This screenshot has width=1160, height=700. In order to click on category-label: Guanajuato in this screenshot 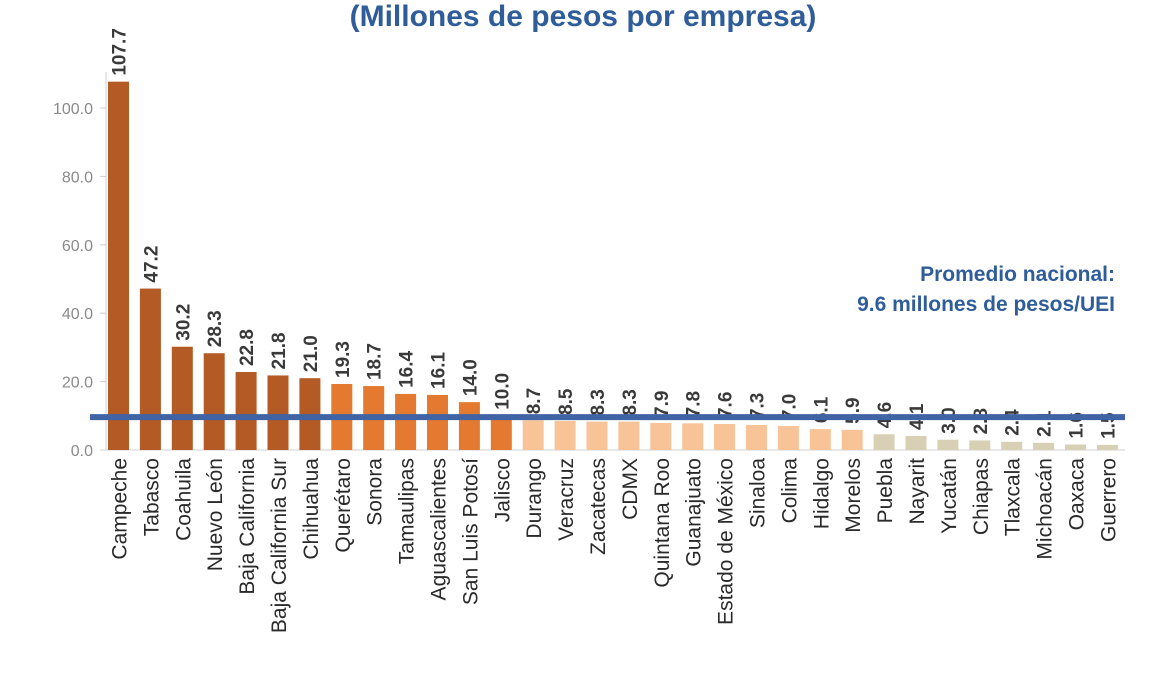, I will do `click(694, 512)`.